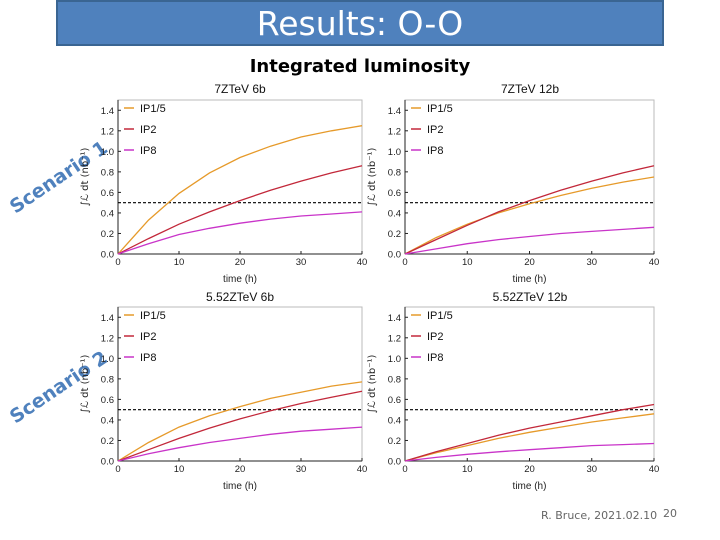 This screenshot has width=720, height=540. I want to click on page-number: 20, so click(670, 513).